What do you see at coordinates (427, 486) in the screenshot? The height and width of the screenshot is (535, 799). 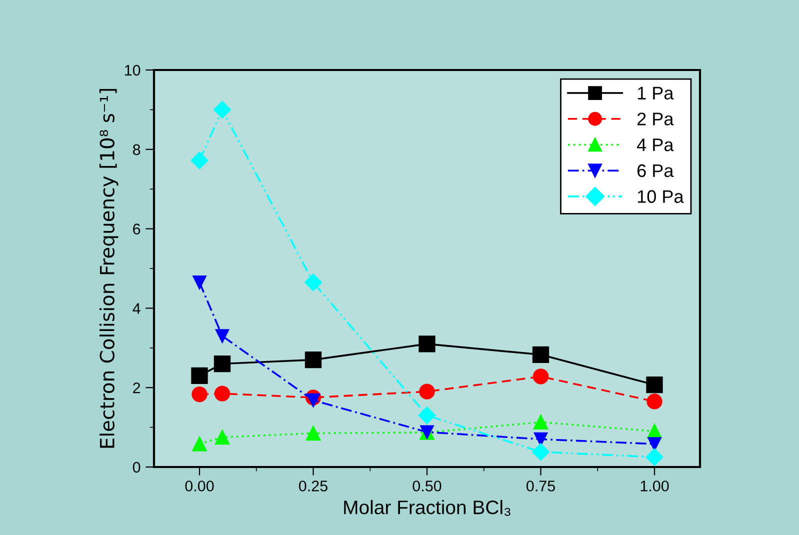 I see `x-tick-label: 0.50` at bounding box center [427, 486].